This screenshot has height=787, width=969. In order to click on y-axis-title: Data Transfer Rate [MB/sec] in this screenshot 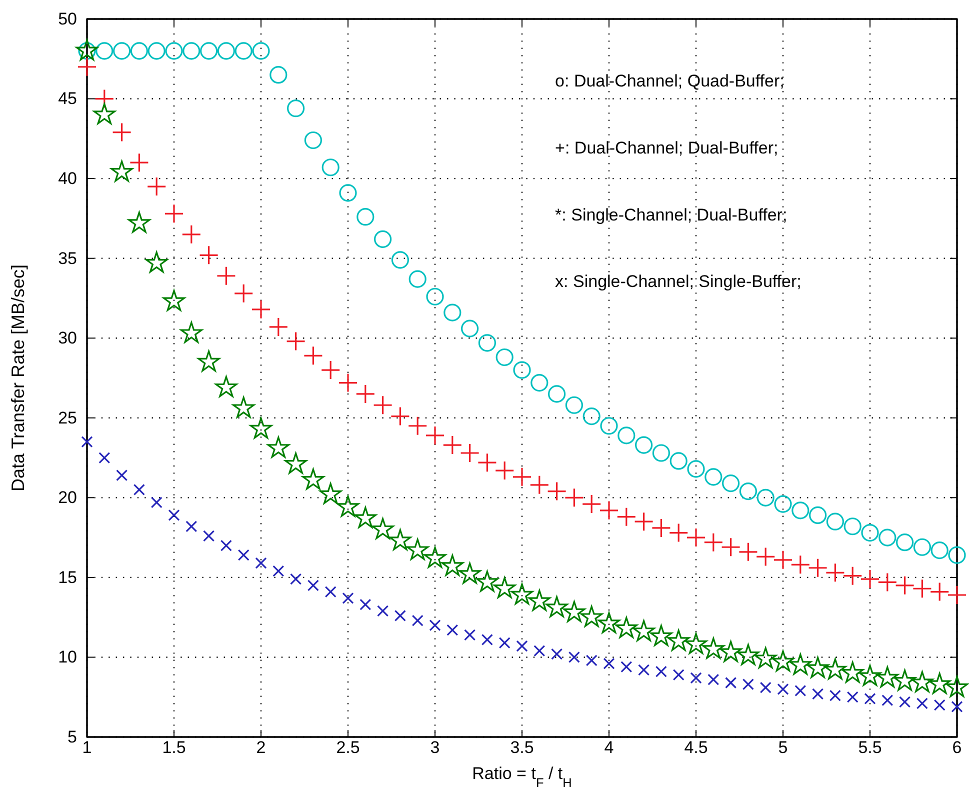, I will do `click(18, 378)`.